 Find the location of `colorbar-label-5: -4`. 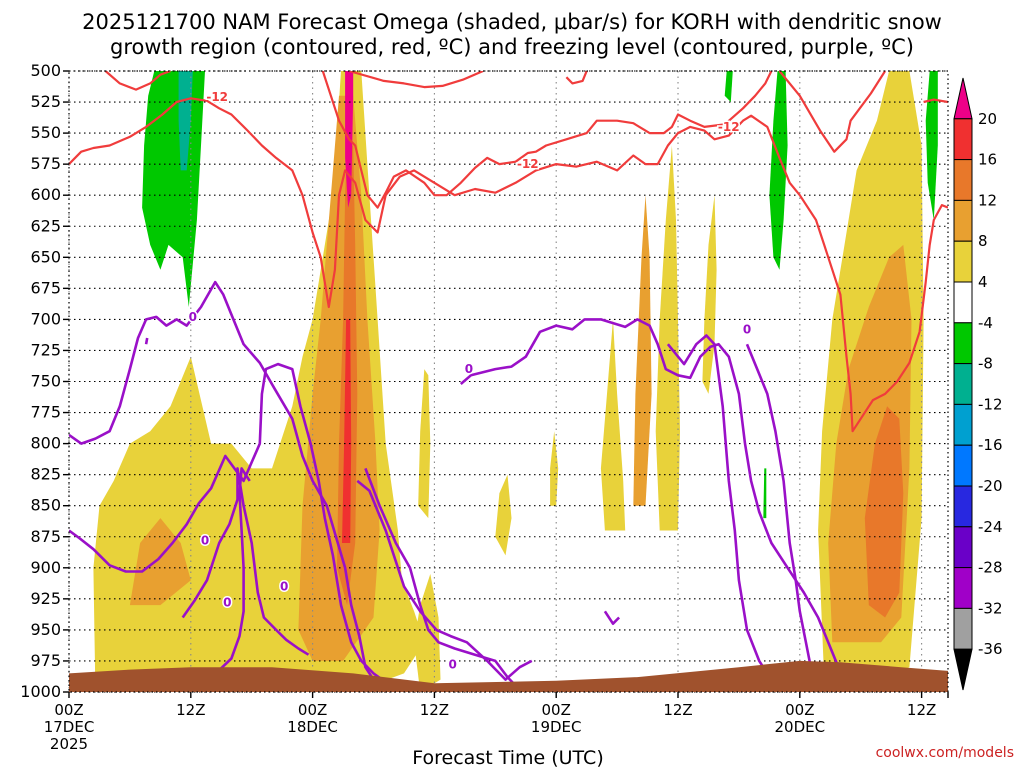

colorbar-label-5: -4 is located at coordinates (985, 323).